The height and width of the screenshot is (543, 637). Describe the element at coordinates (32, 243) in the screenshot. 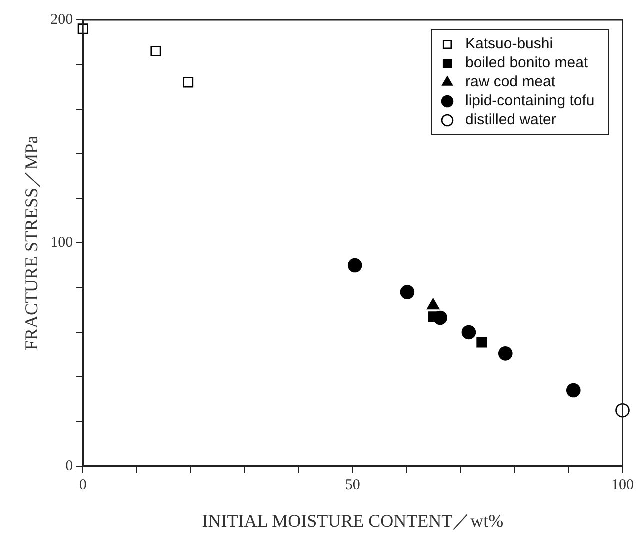

I see `y-axis-title: FRACTURE STRESS／MPa` at that location.